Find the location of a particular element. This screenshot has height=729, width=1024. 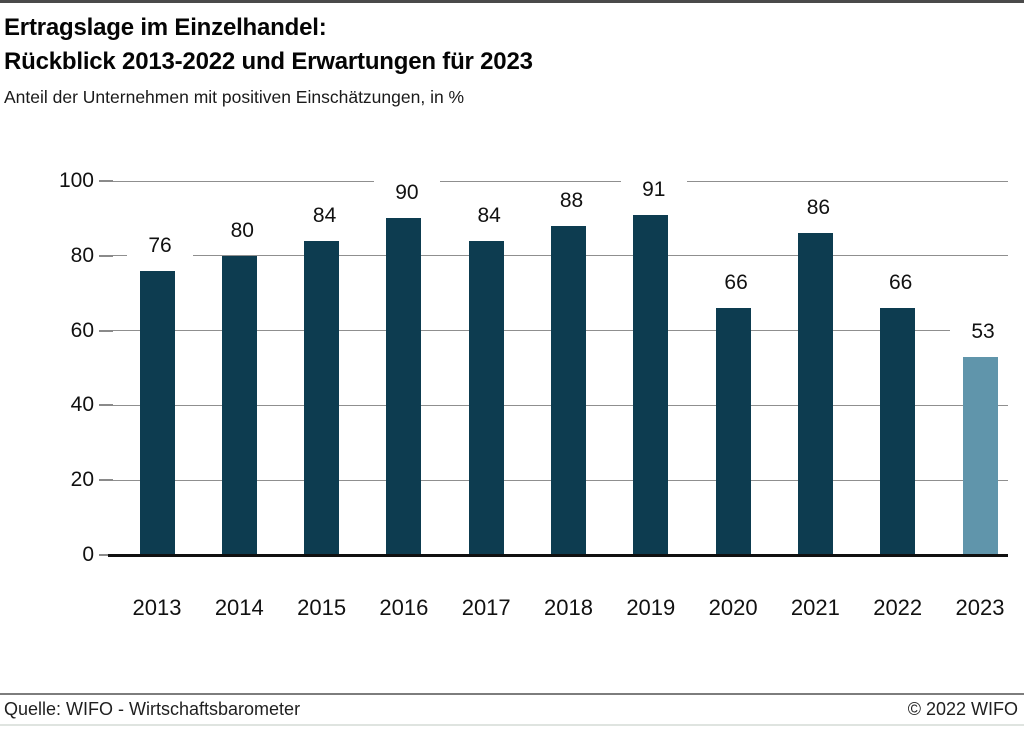

x-axis-label-2017: 2017 is located at coordinates (486, 607).